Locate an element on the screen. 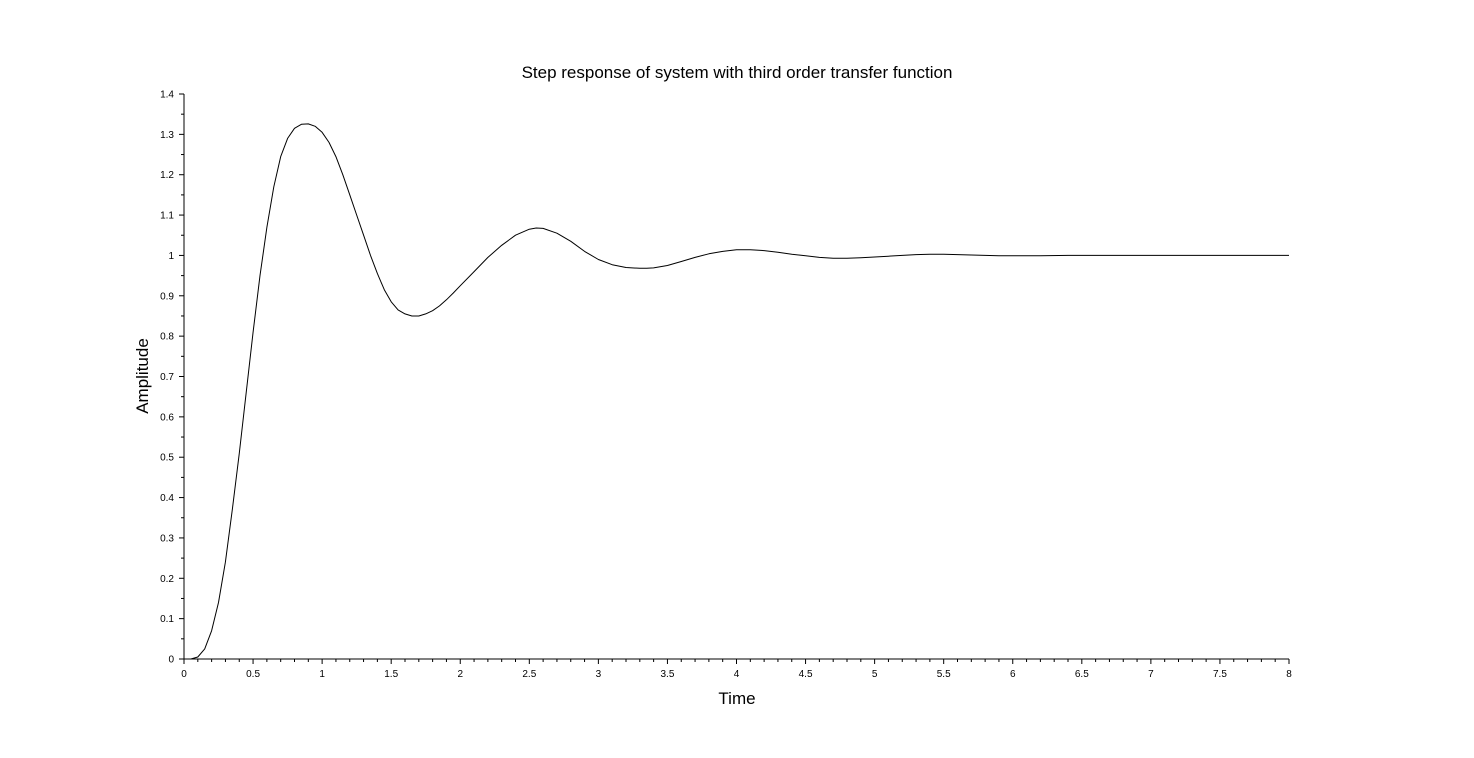  x-tick-label: 4.5 is located at coordinates (806, 674).